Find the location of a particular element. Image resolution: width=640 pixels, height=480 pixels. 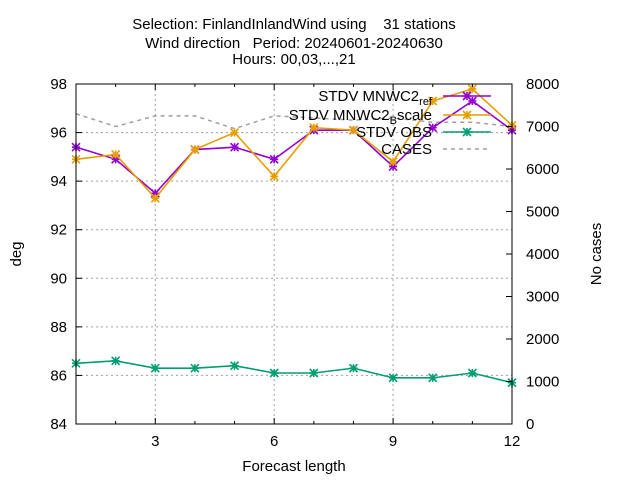

series-cases is located at coordinates (294, 121).